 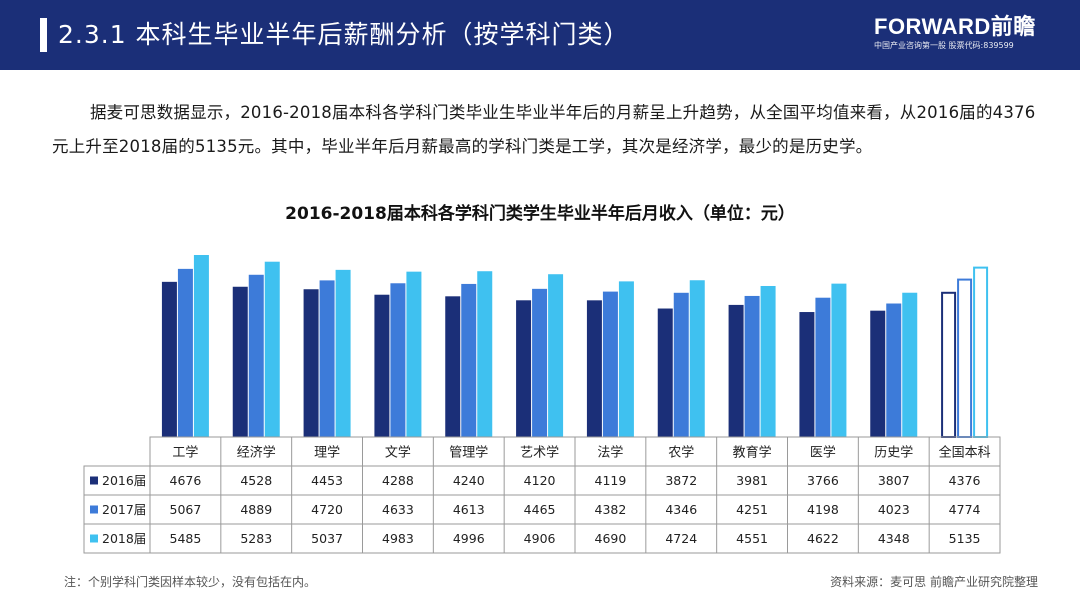 What do you see at coordinates (469, 480) in the screenshot?
I see `data-label-1-5: 4240` at bounding box center [469, 480].